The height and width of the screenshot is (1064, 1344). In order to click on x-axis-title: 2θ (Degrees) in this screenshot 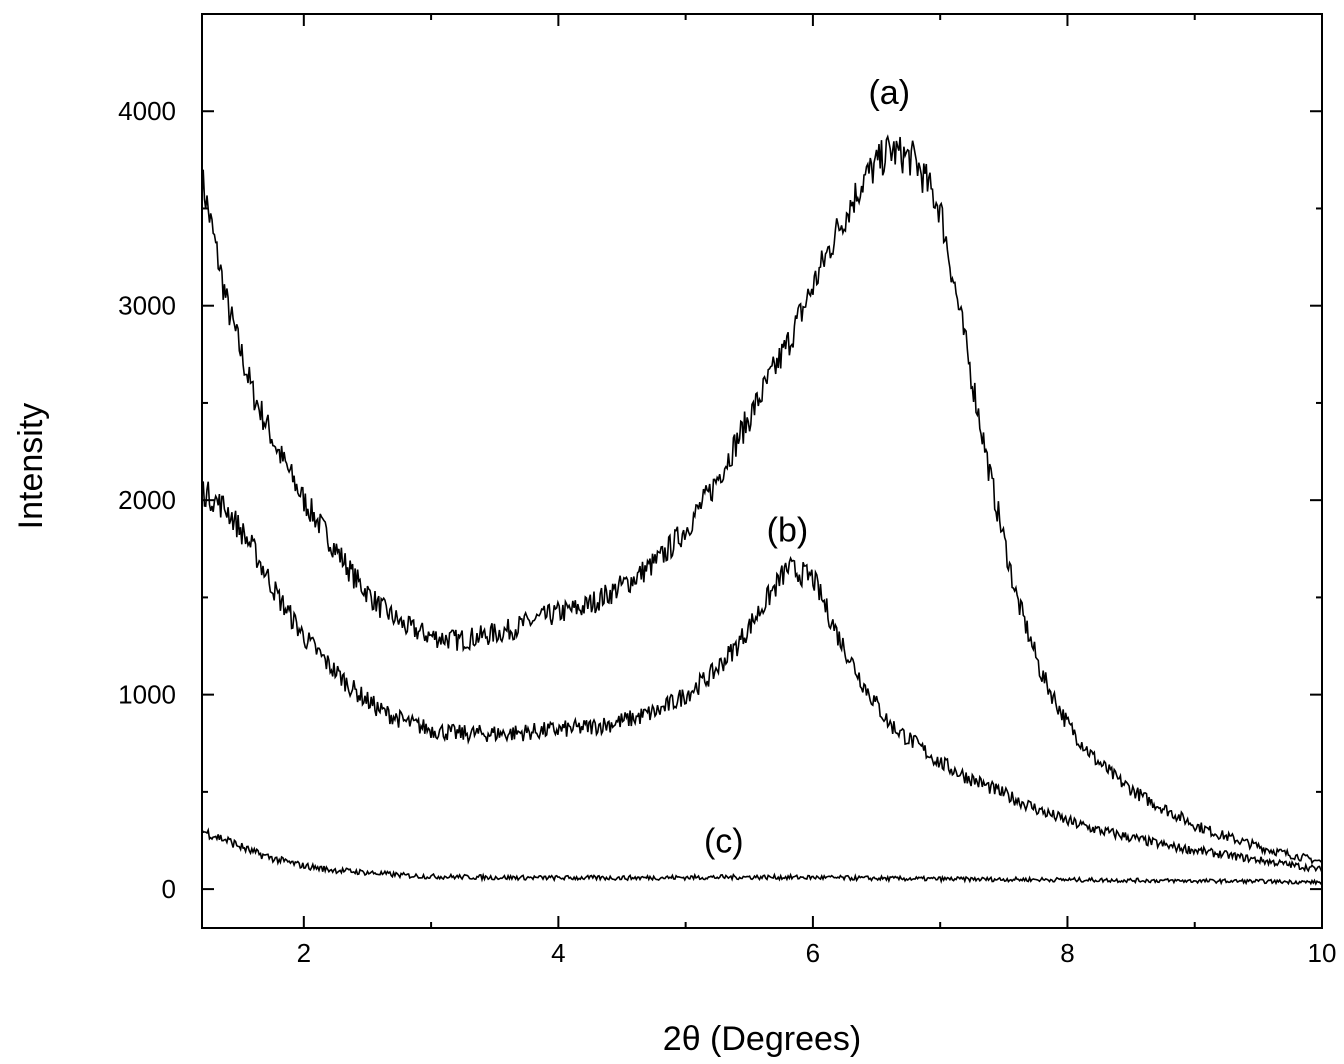, I will do `click(762, 1039)`.